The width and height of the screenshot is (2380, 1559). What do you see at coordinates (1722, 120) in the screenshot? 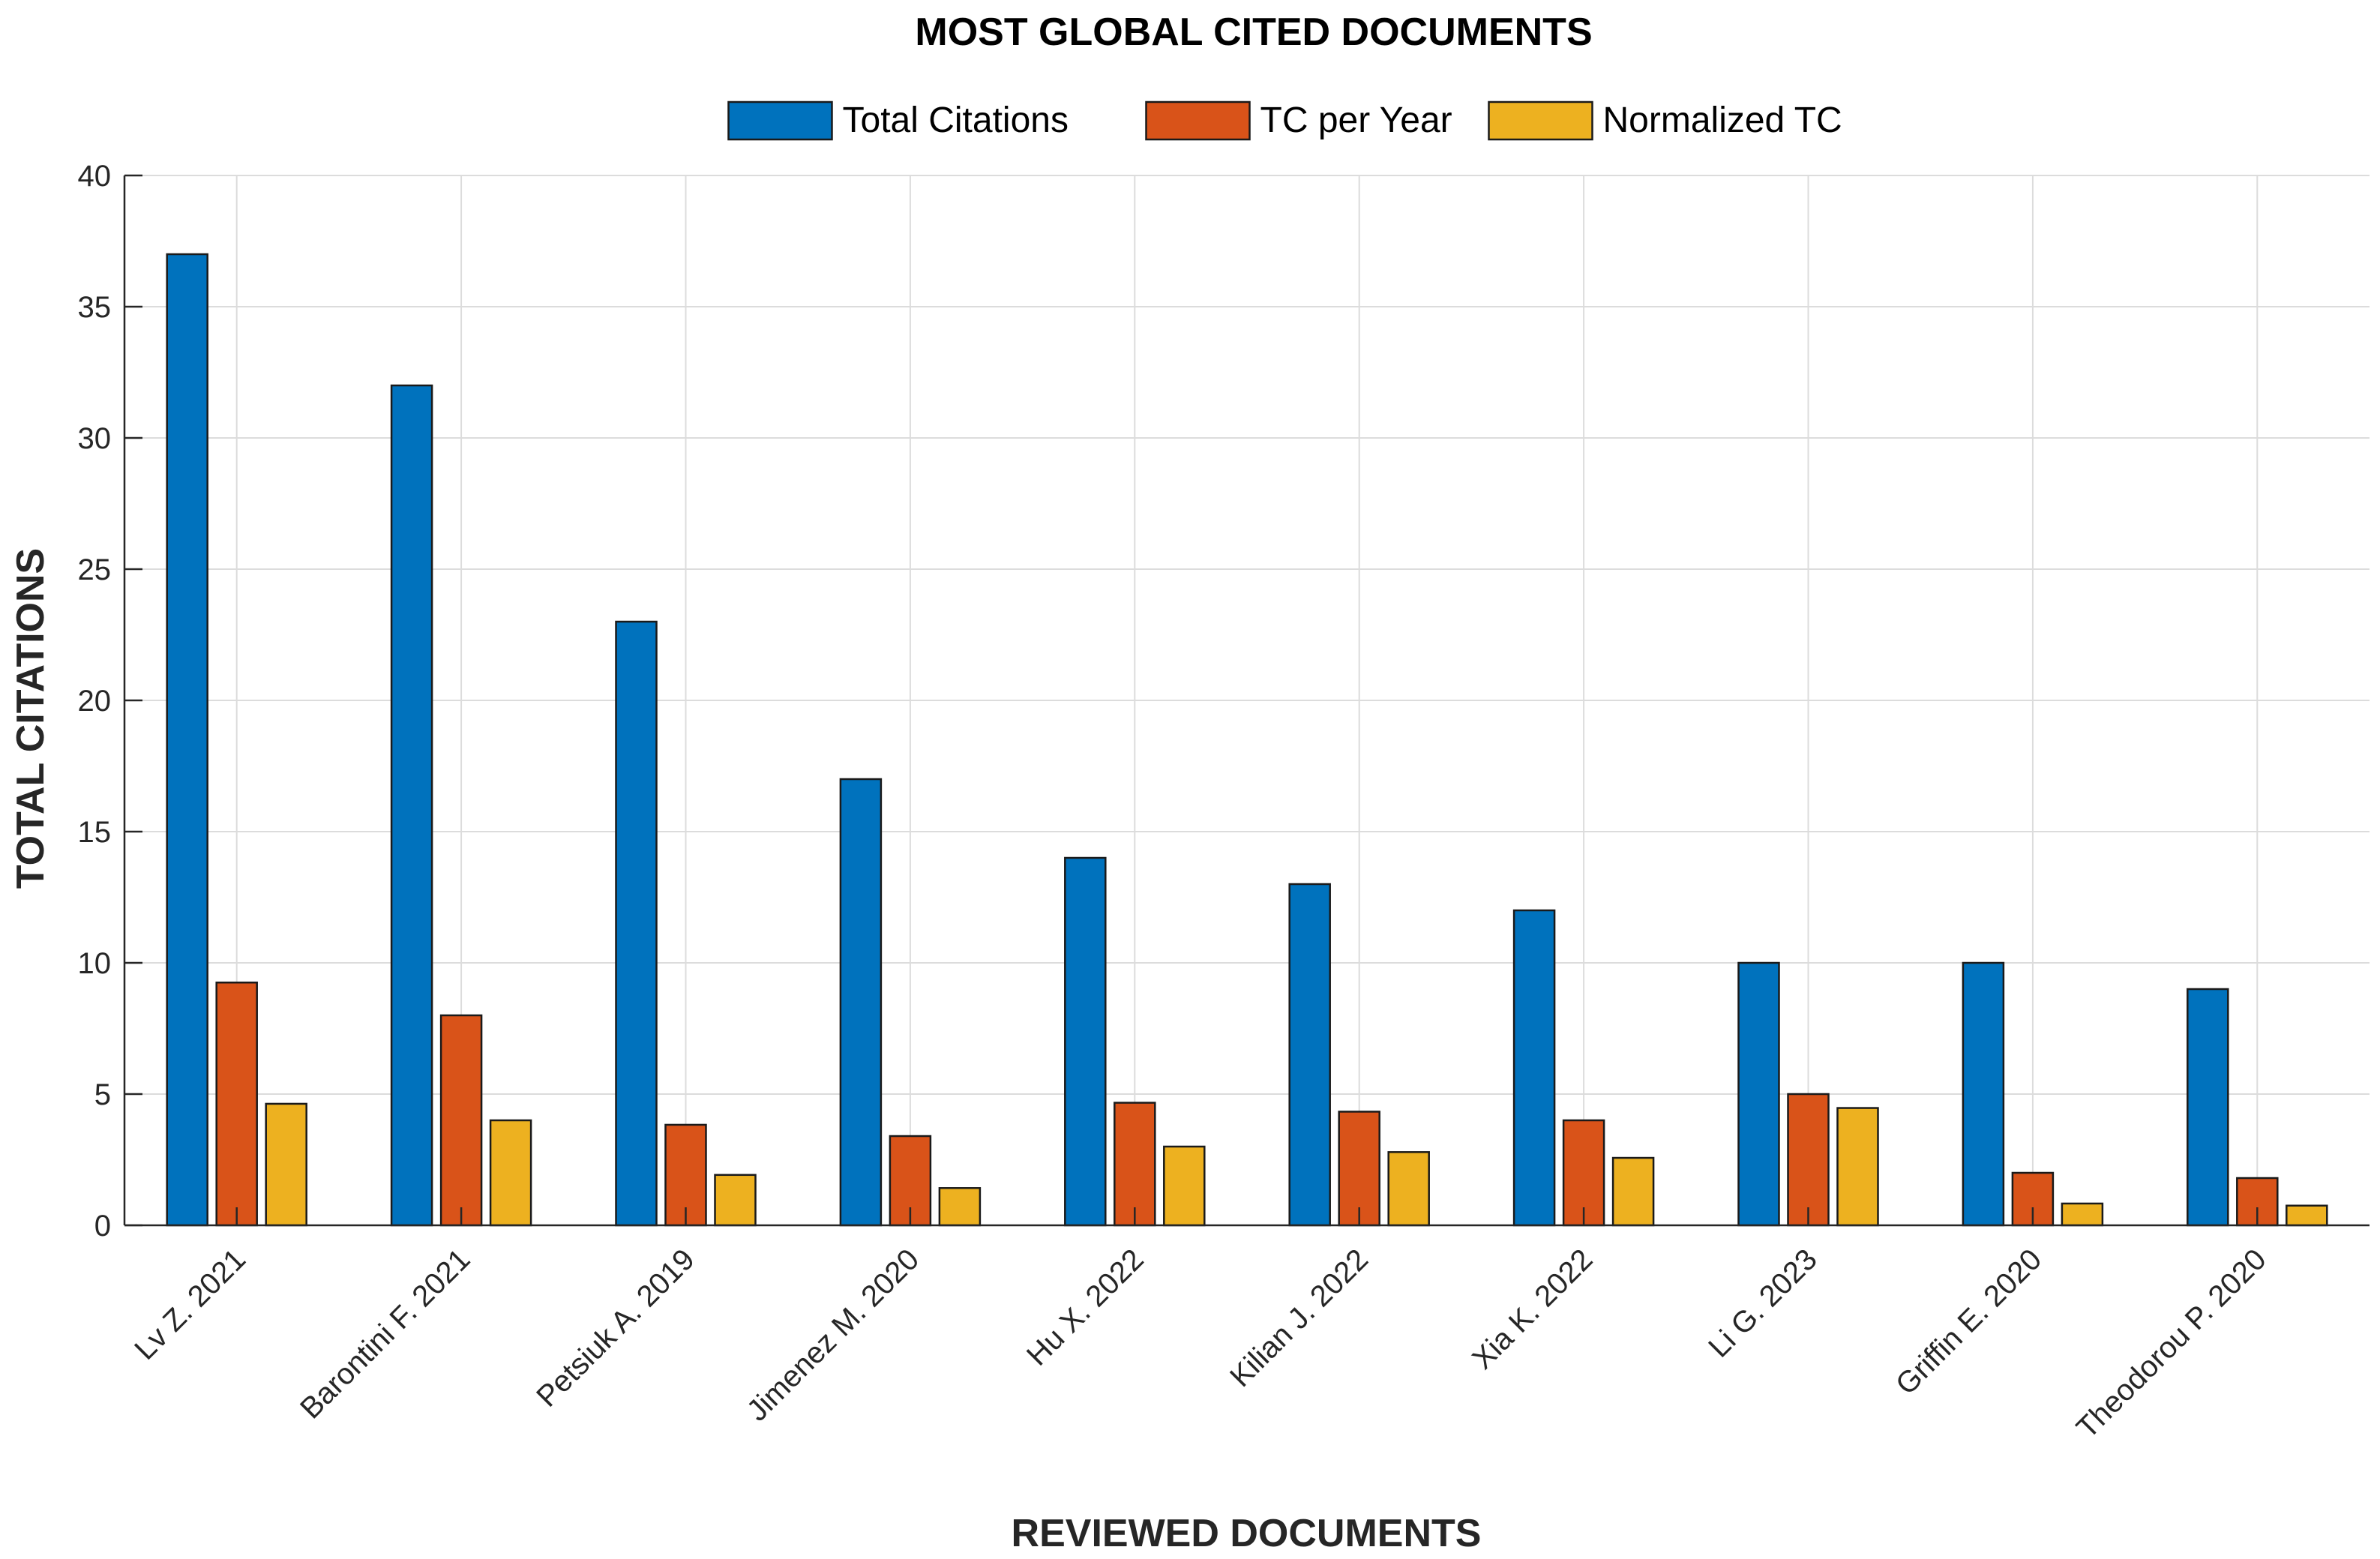
I see `legend-label: Normalized TC` at bounding box center [1722, 120].